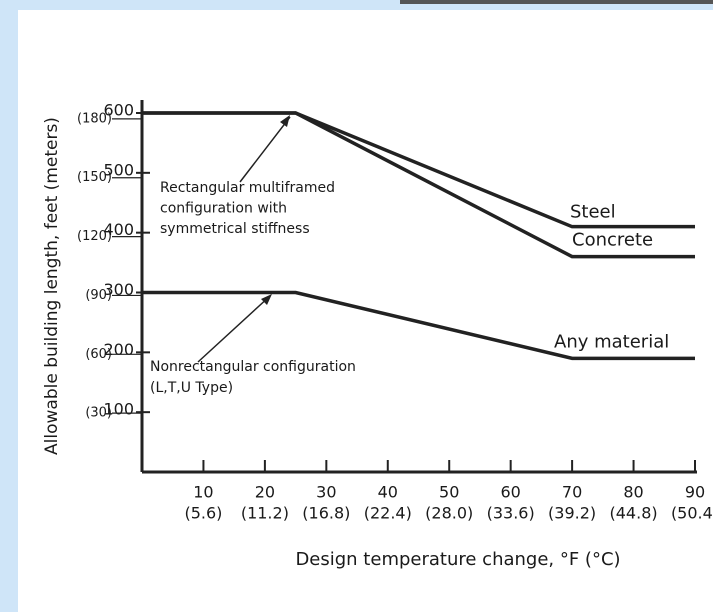  I want to click on annotation: (L,T,U Type), so click(191, 388).